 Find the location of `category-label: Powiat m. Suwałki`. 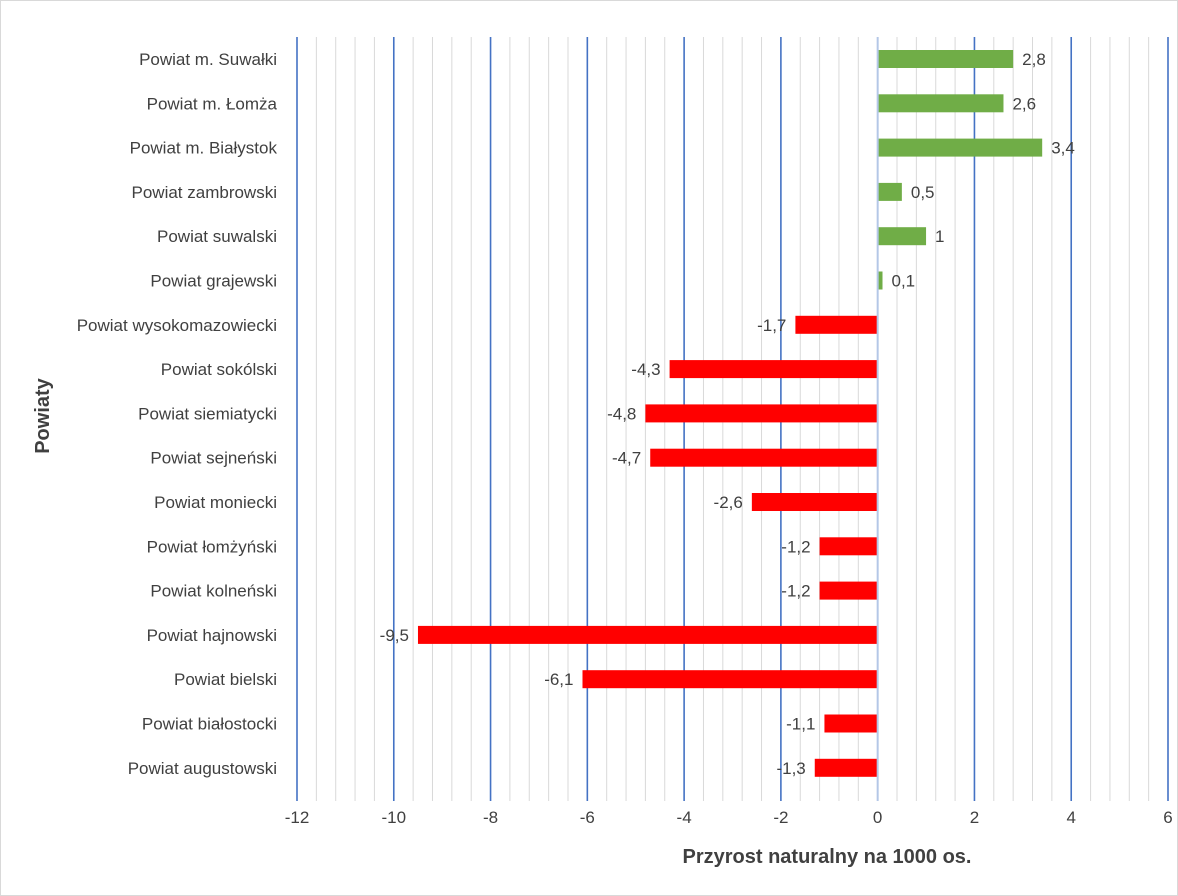

category-label: Powiat m. Suwałki is located at coordinates (208, 59).